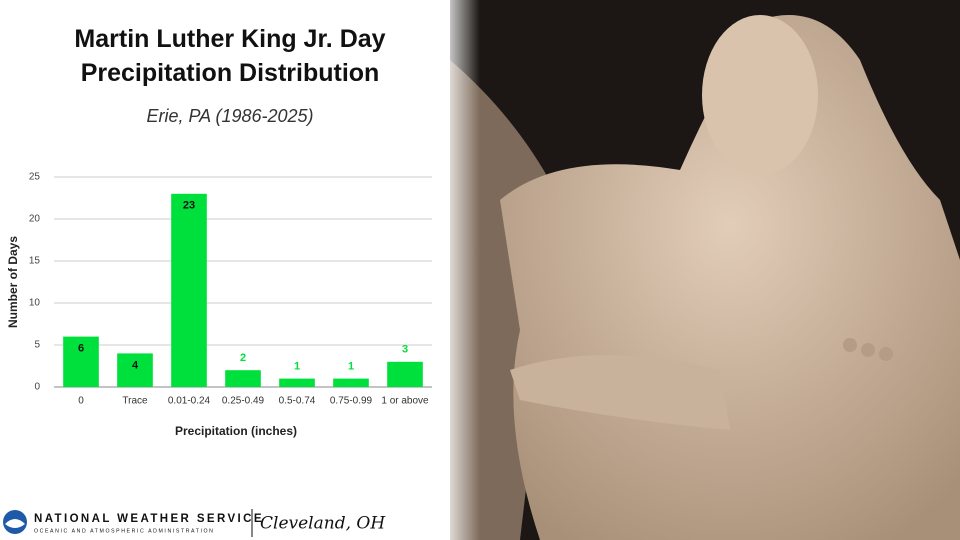  What do you see at coordinates (243, 358) in the screenshot?
I see `data-label: 2` at bounding box center [243, 358].